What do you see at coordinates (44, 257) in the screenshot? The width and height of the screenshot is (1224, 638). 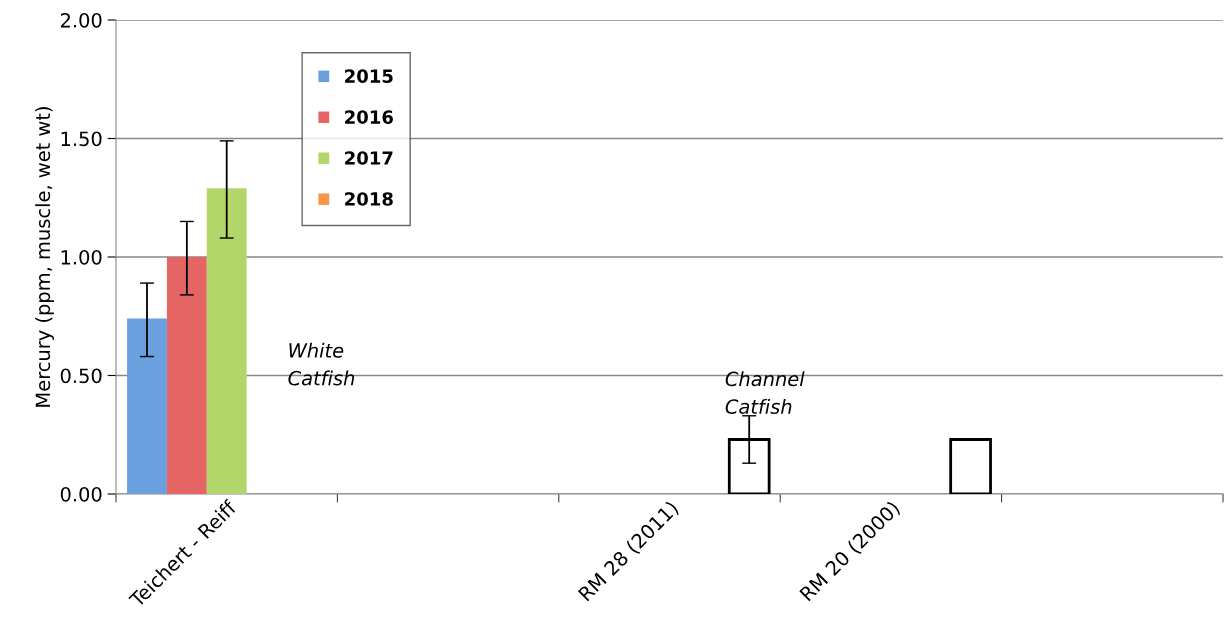 I see `y-axis-title: Mercury (ppm, muscle, wet wt)` at bounding box center [44, 257].